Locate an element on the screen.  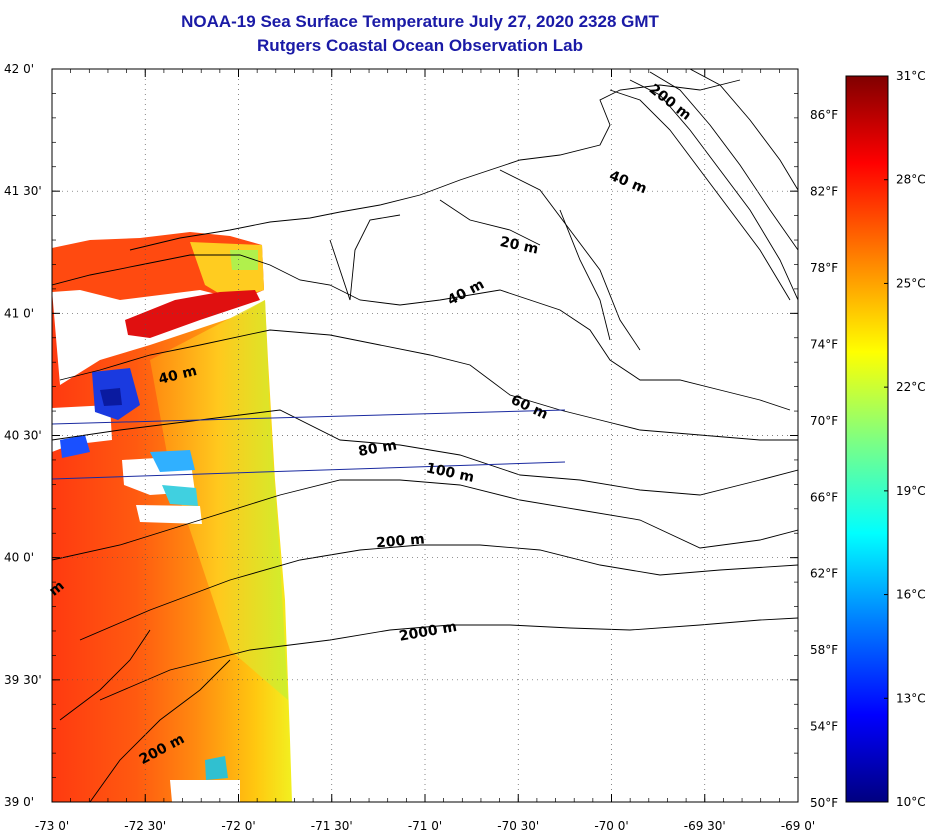
fahrenheit-tick-label: 58°F is located at coordinates (824, 650).